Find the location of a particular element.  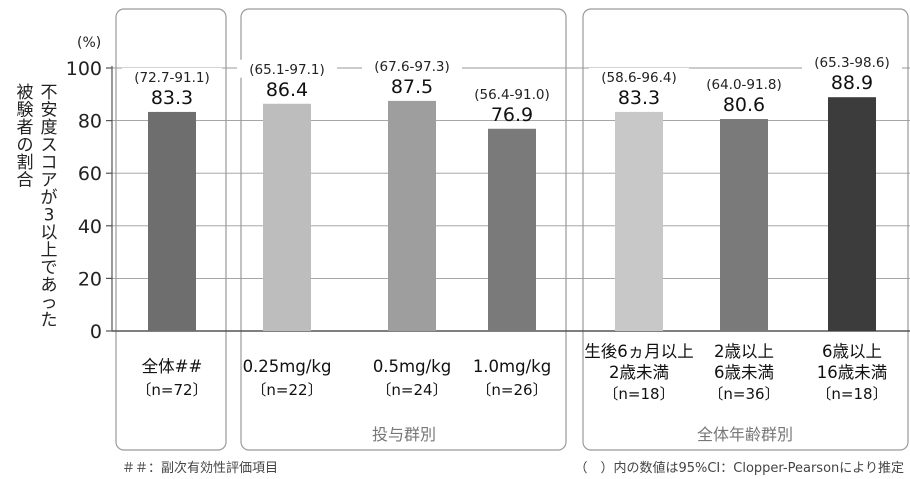

y-tick-label-20: 20 is located at coordinates (90, 279).